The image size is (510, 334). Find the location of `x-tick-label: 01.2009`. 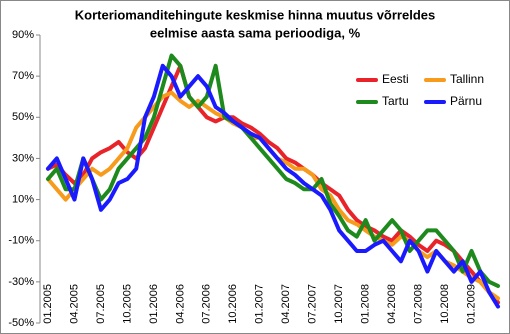

x-tick-label: 01.2009 is located at coordinates (471, 304).